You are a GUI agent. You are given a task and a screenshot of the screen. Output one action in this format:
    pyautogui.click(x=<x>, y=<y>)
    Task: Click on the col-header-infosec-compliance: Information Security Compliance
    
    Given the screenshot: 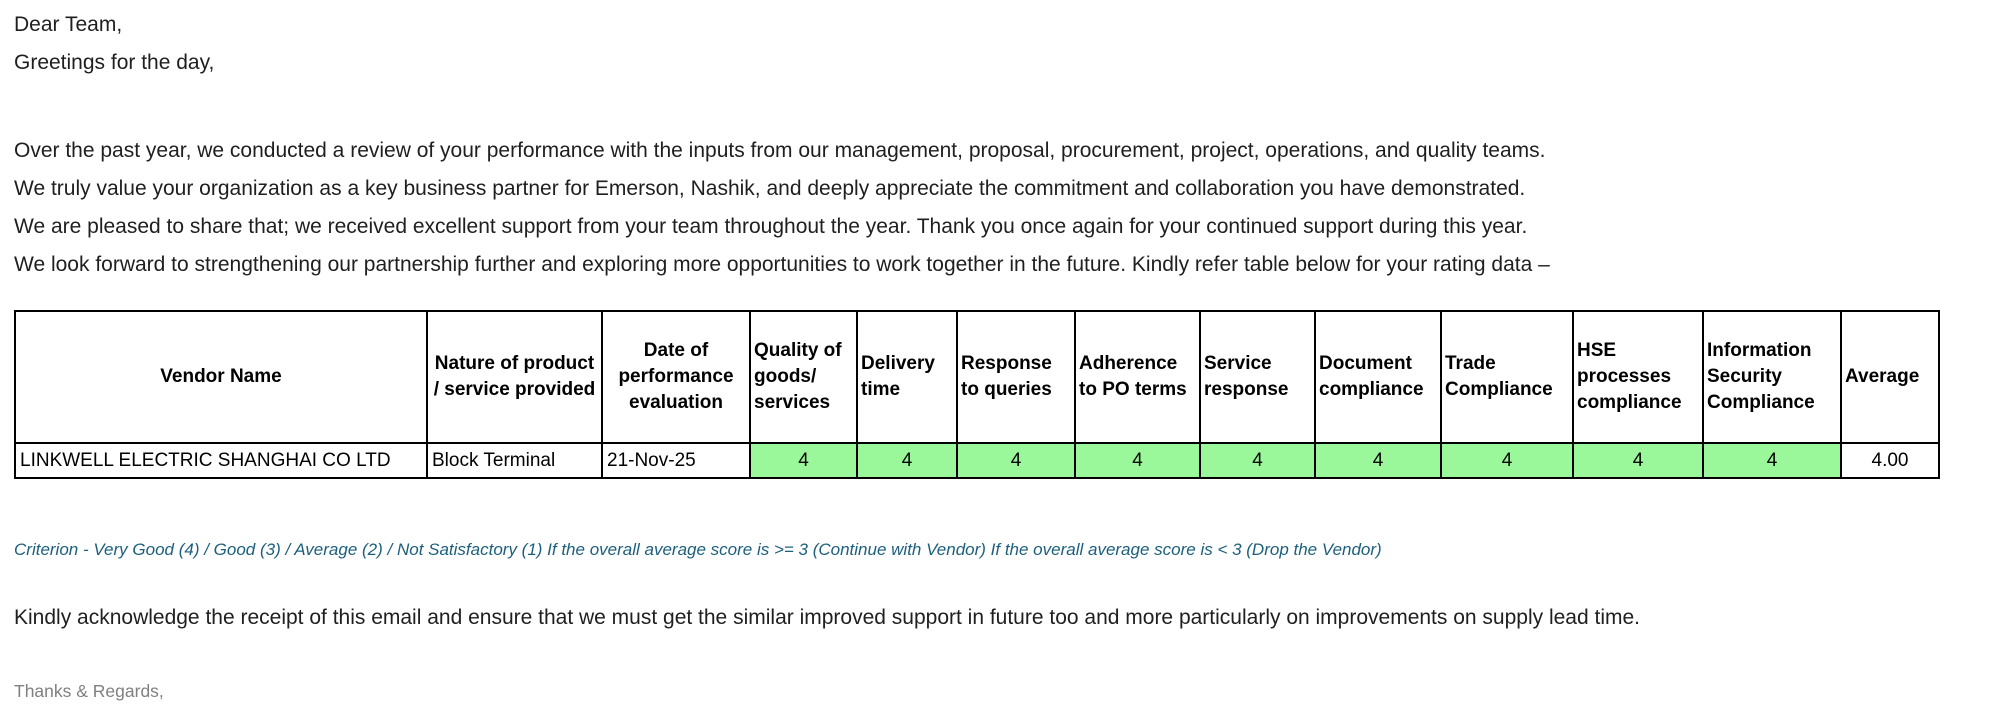 What is the action you would take?
    pyautogui.click(x=1772, y=377)
    